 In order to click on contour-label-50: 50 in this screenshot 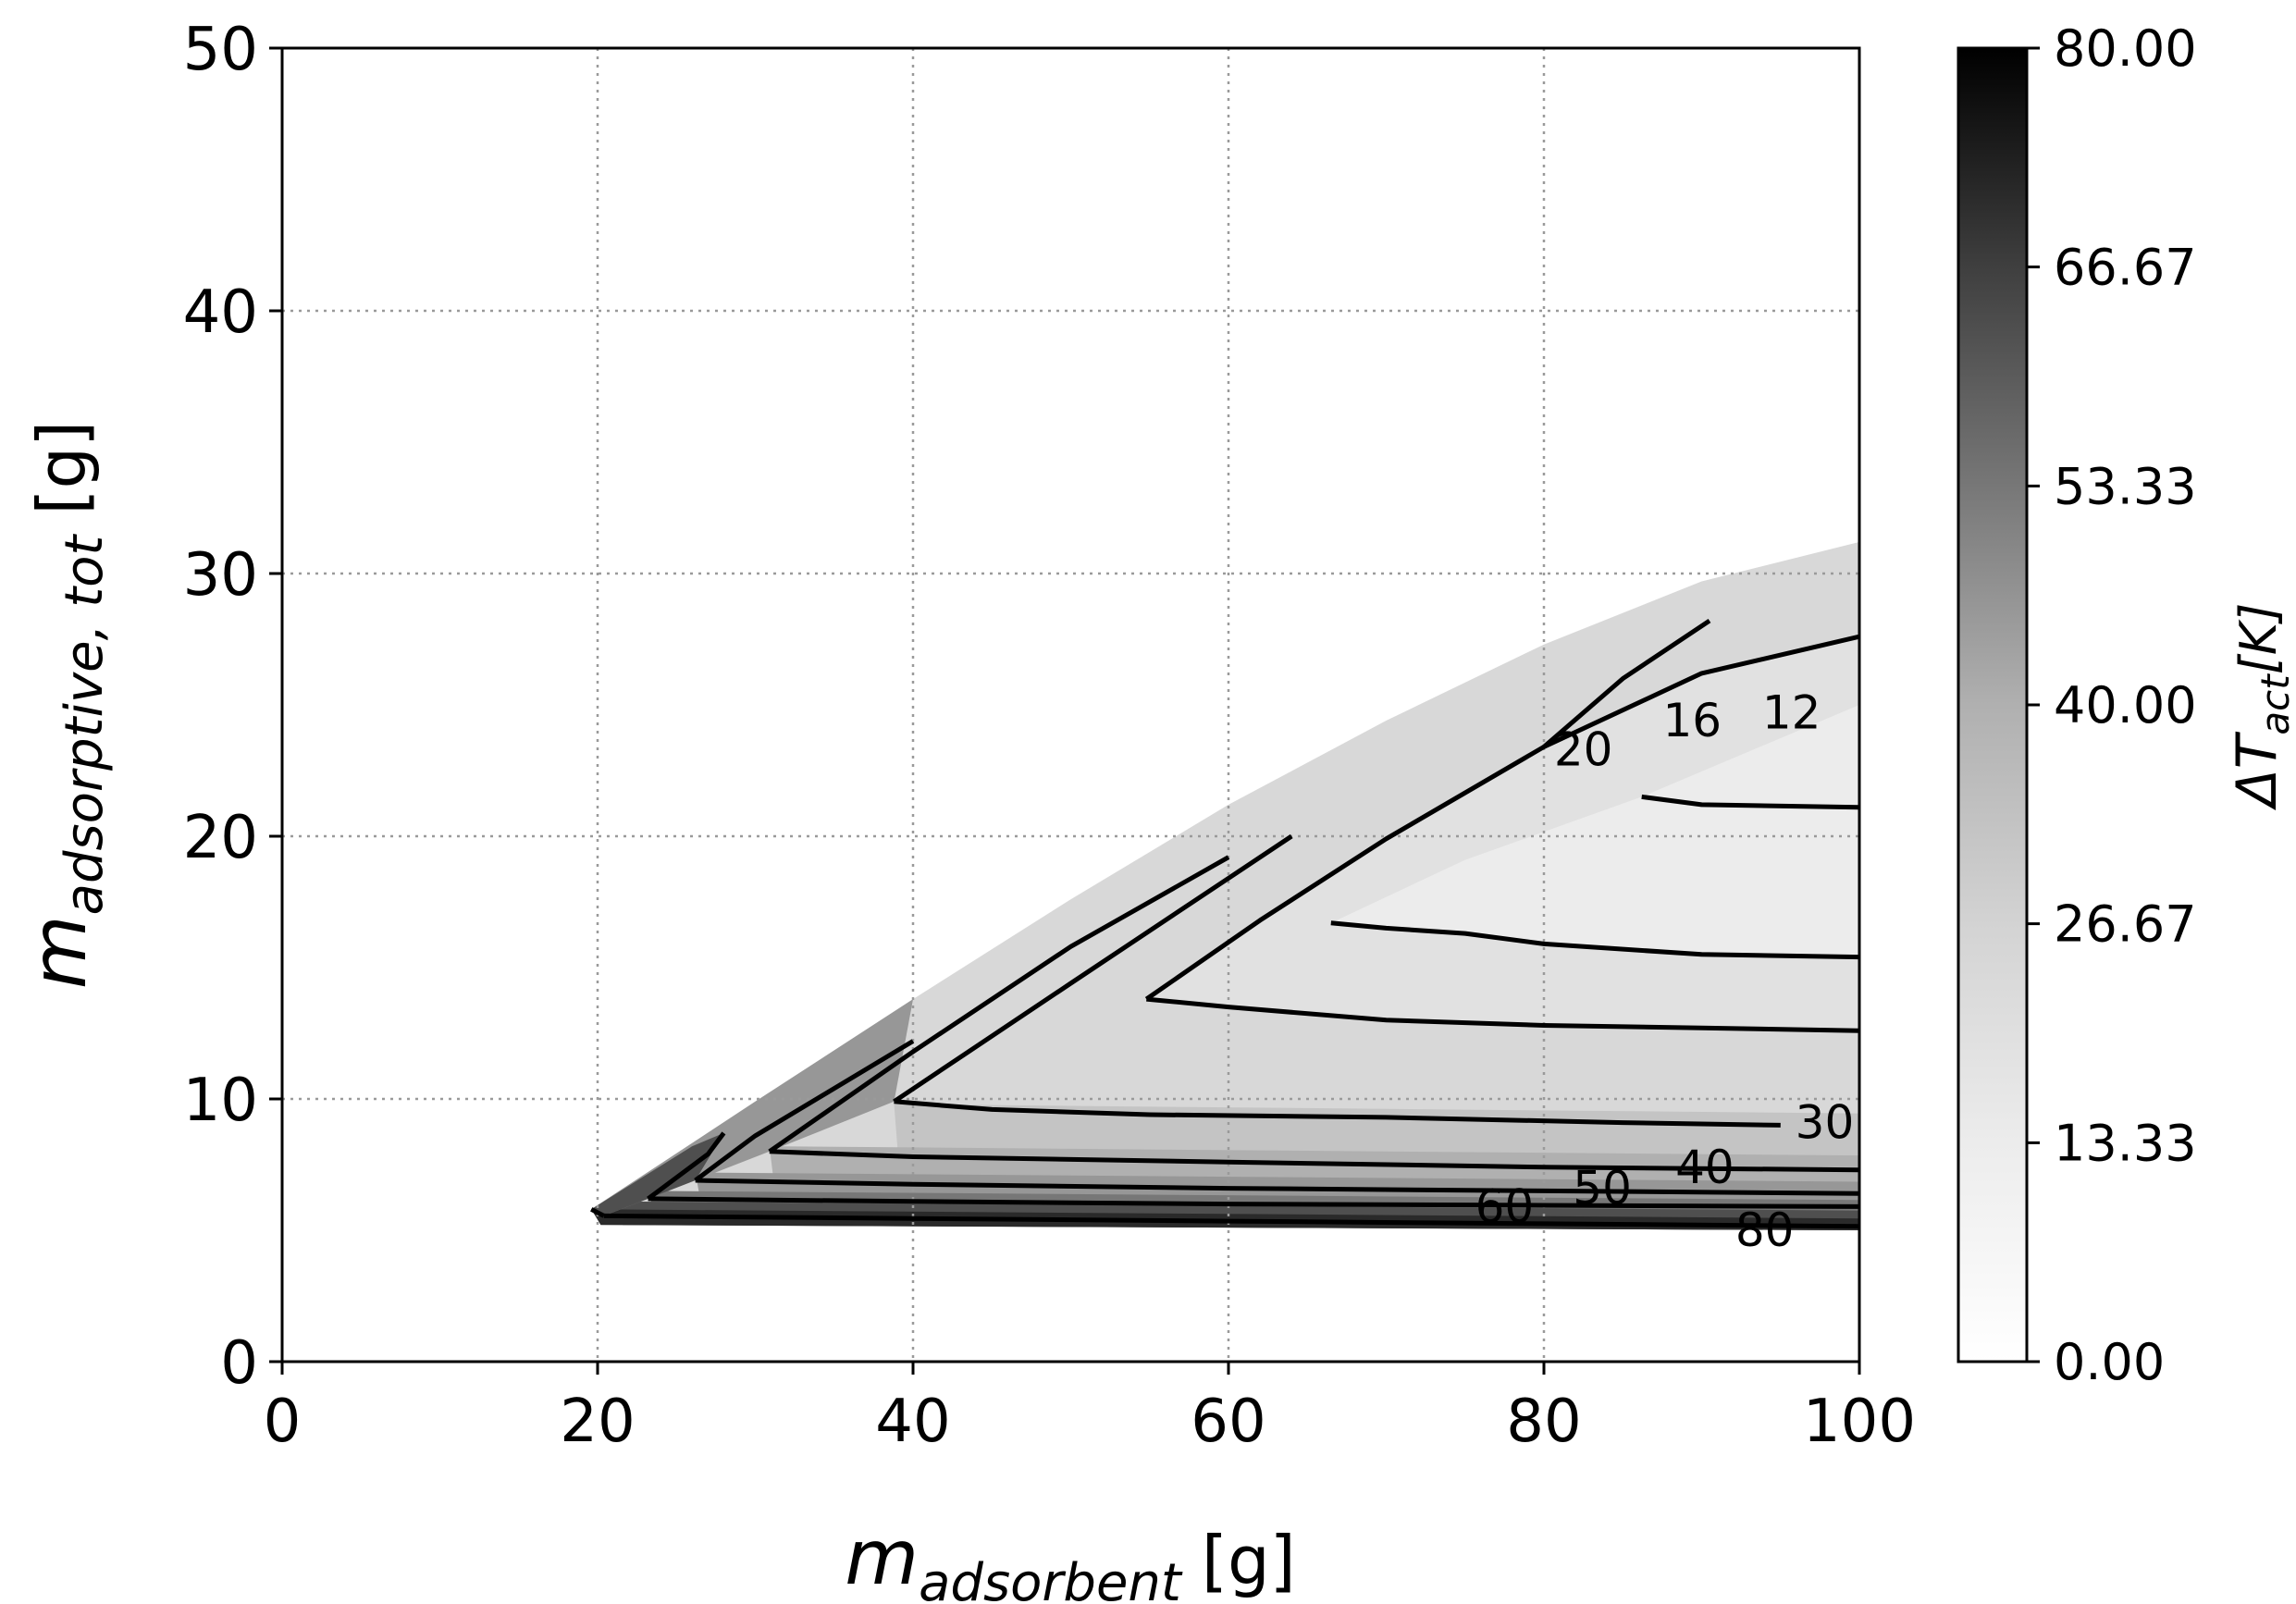, I will do `click(1602, 1188)`.